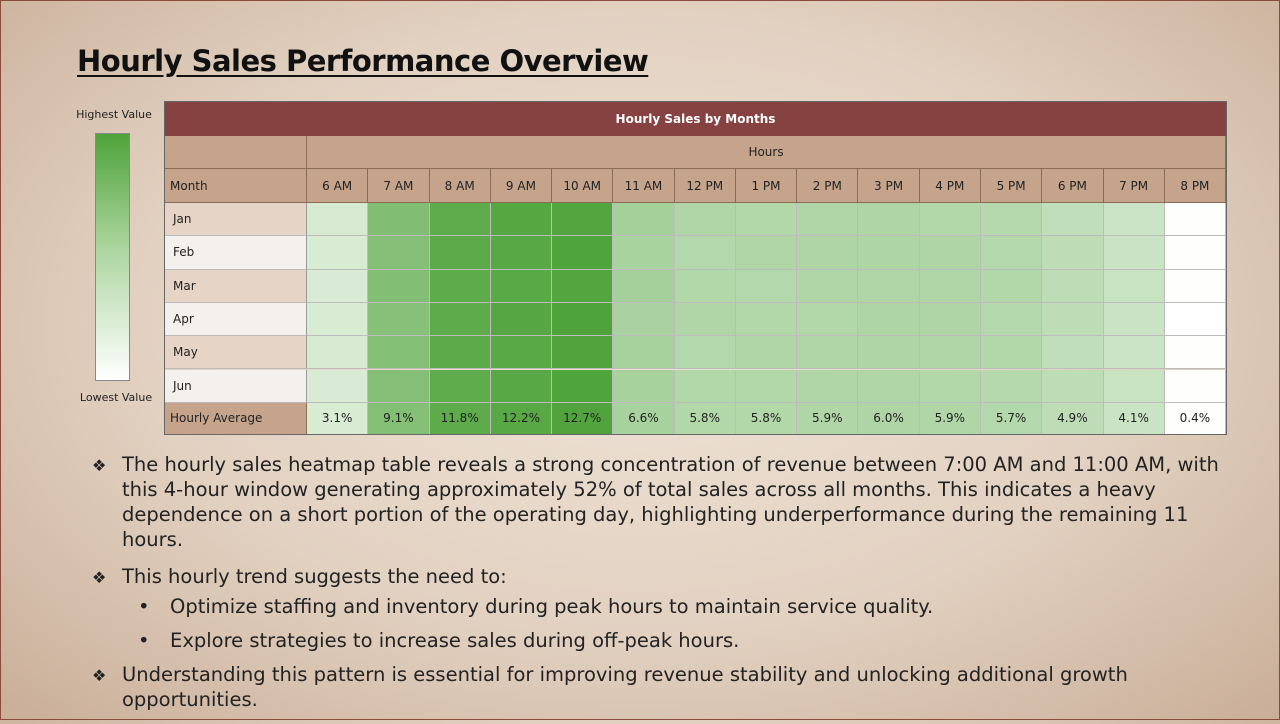 This screenshot has width=1280, height=724. Describe the element at coordinates (314, 576) in the screenshot. I see `note-2-text: This hourly trend suggests the need to:` at that location.